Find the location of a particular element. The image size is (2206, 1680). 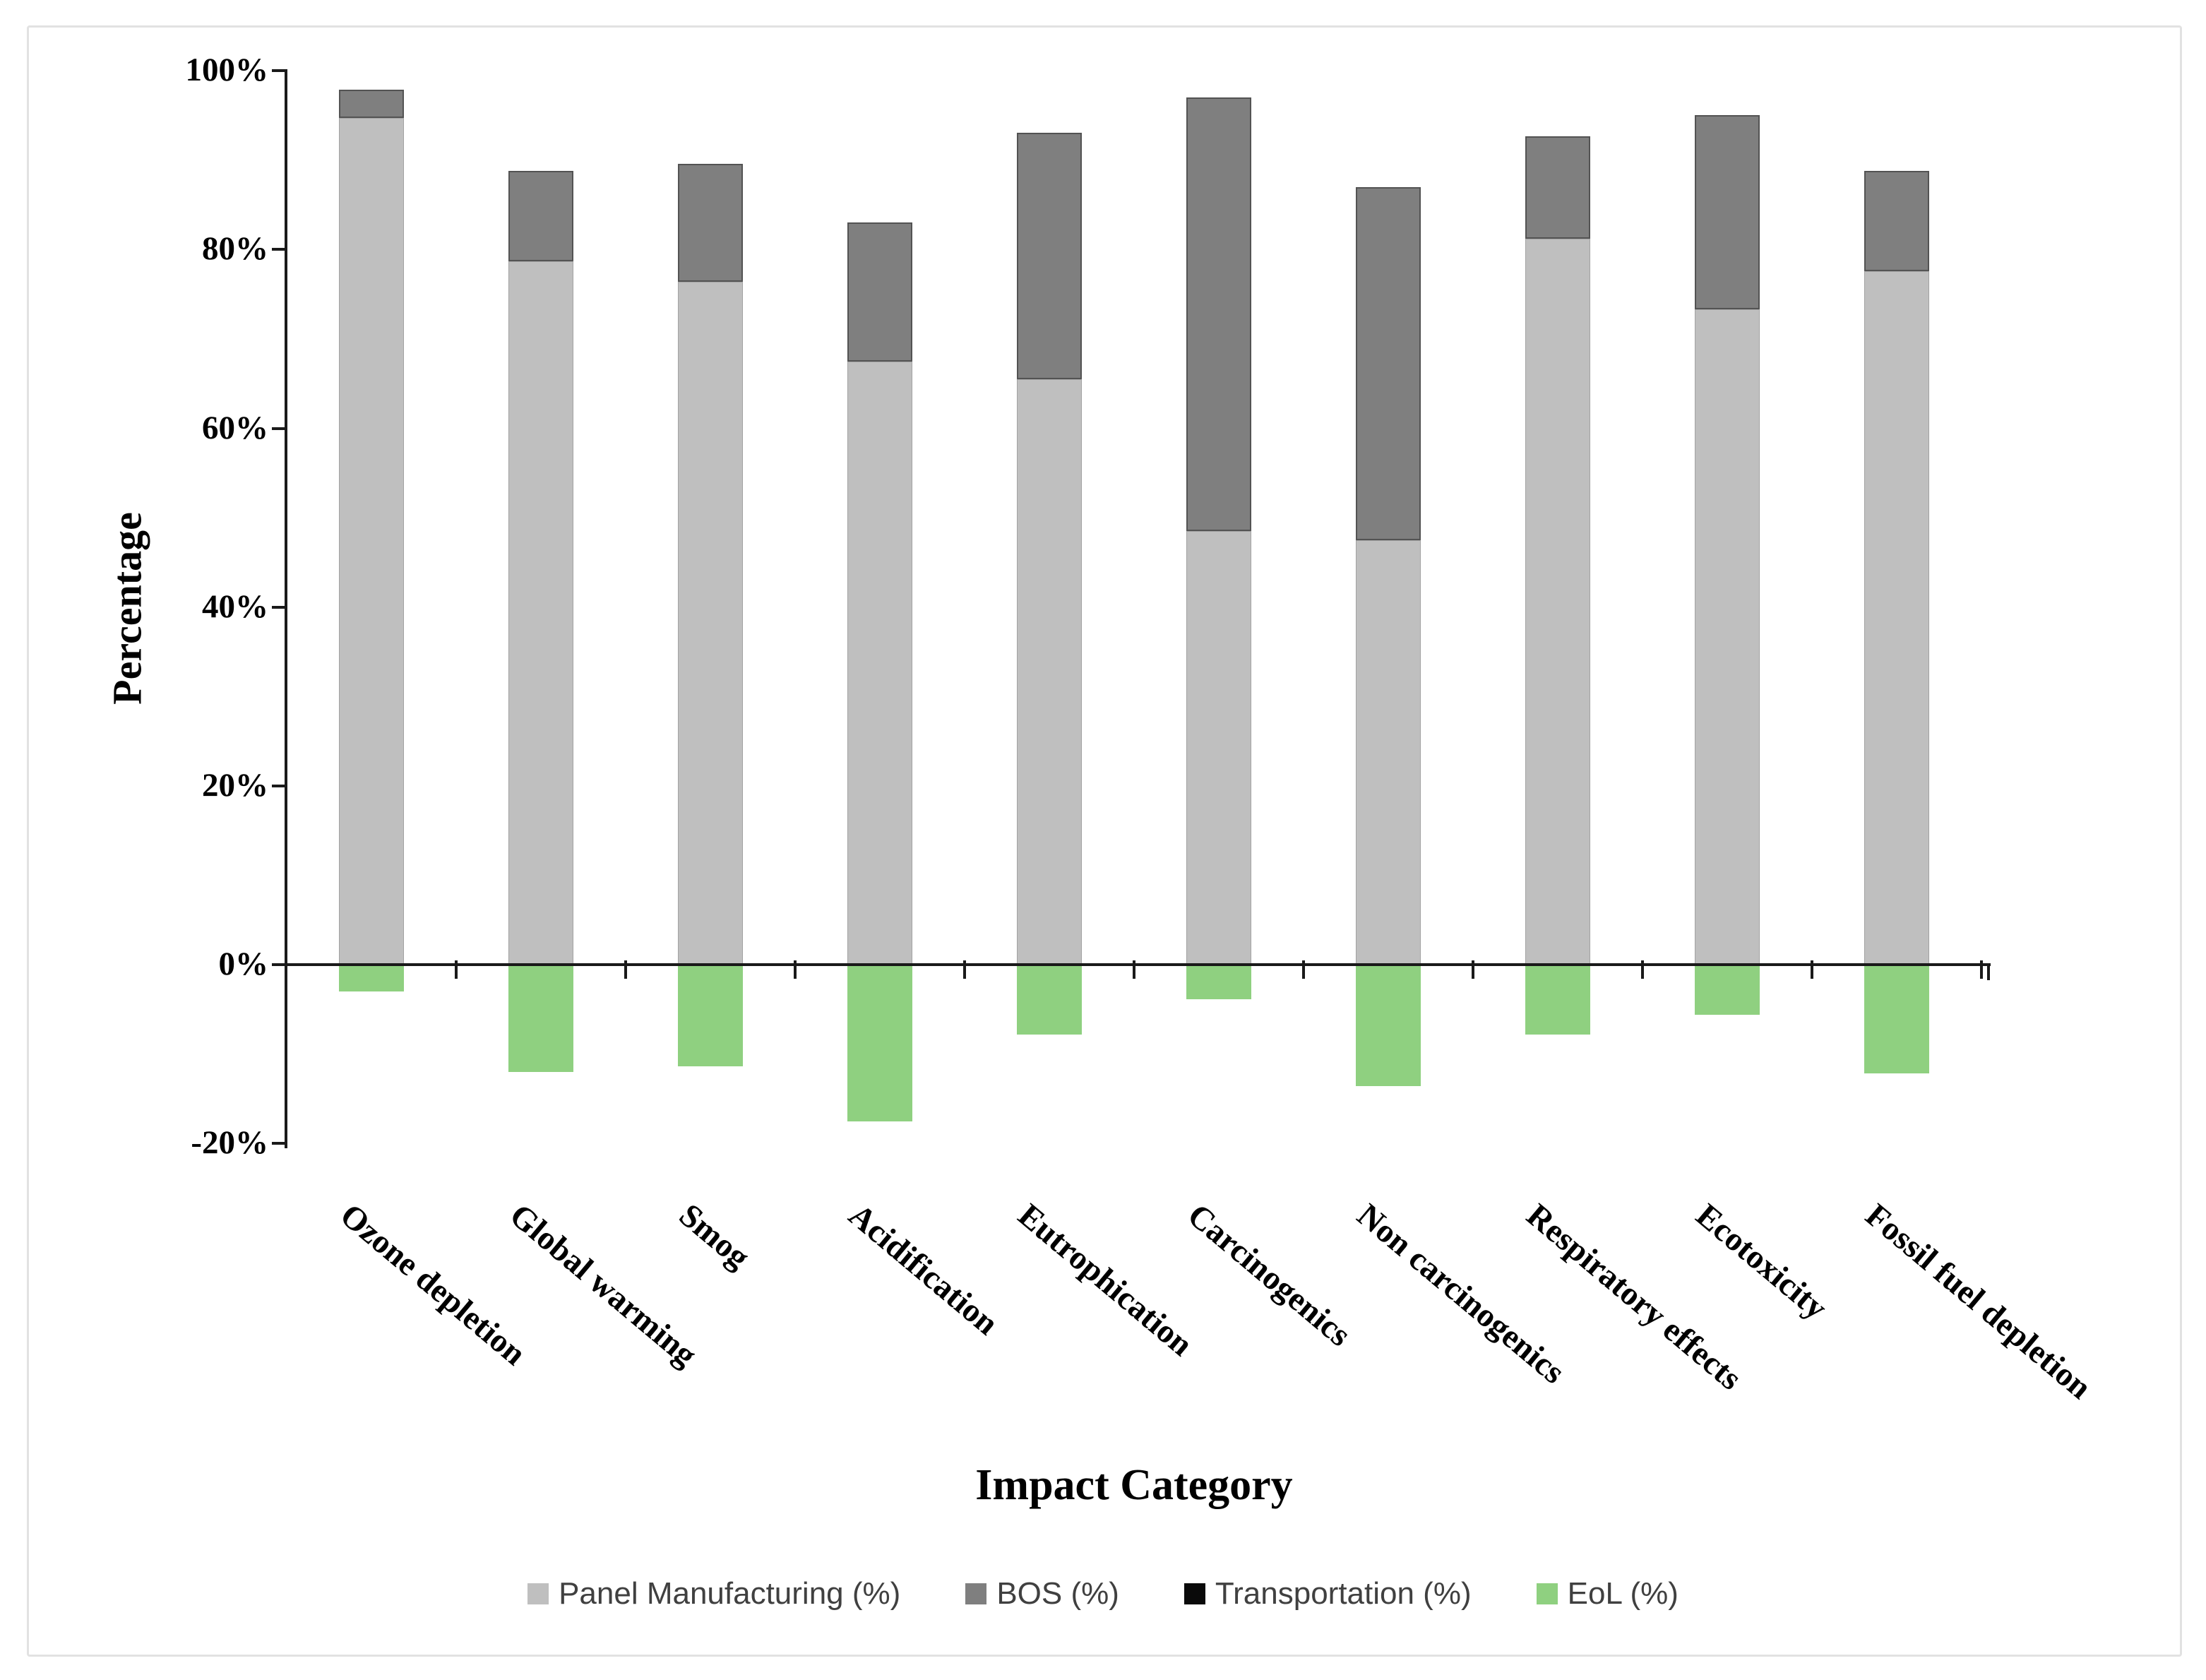

legend-item: Panel Manufacturing (%) is located at coordinates (713, 1594).